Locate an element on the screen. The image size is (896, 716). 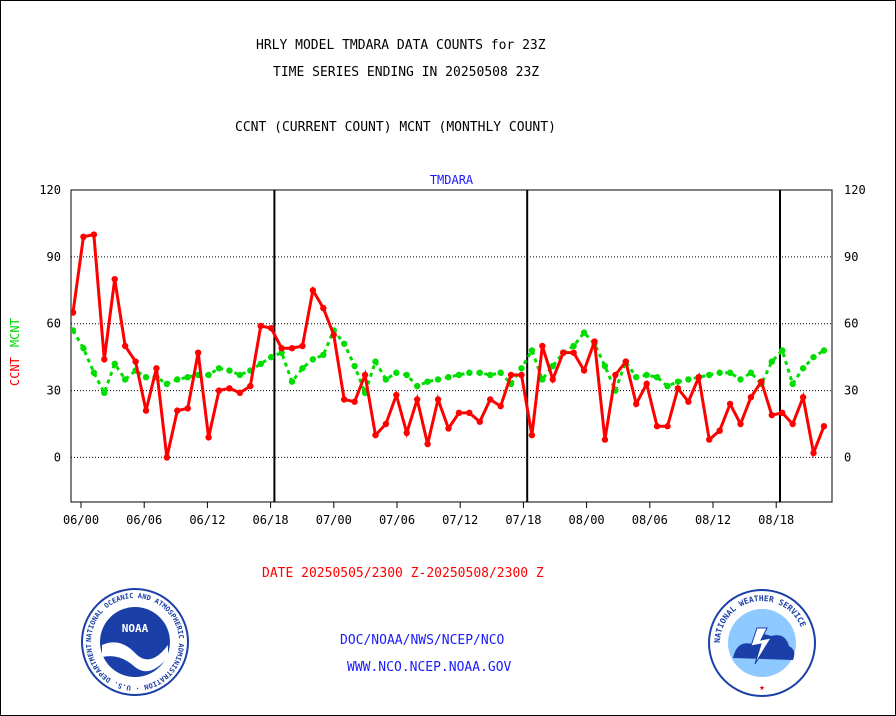
y-axis-label: CCNT MCNT is located at coordinates (15, 352).